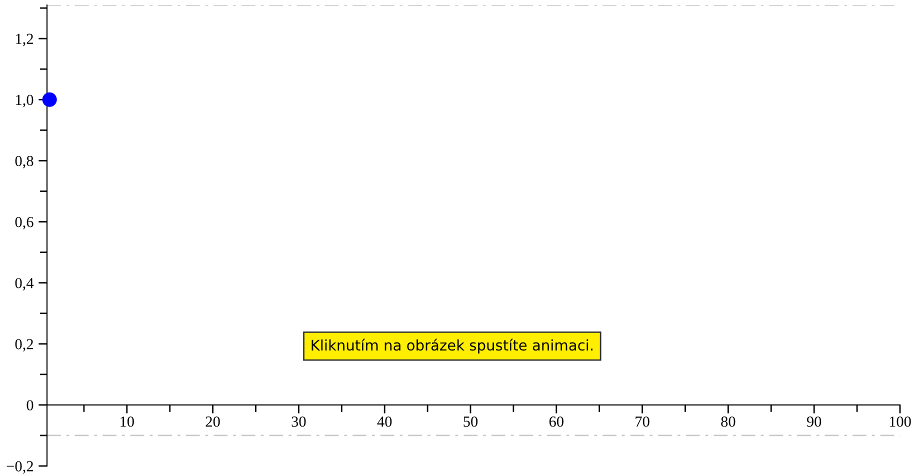 The image size is (913, 475). Describe the element at coordinates (24, 40) in the screenshot. I see `y-tick-label: 1,2` at that location.